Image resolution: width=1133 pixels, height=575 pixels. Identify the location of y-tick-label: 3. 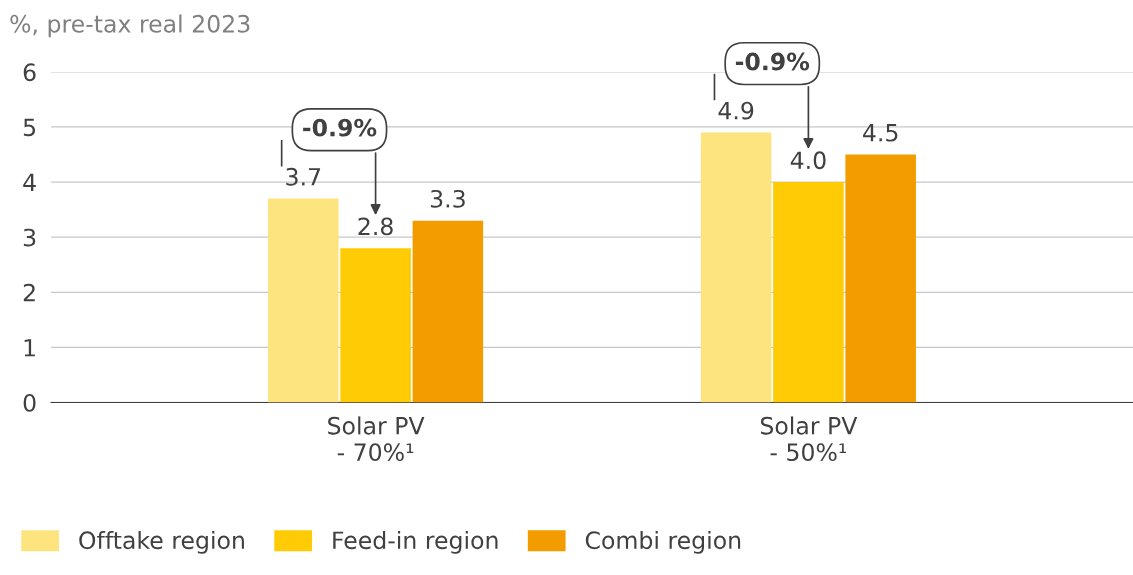
(29, 237).